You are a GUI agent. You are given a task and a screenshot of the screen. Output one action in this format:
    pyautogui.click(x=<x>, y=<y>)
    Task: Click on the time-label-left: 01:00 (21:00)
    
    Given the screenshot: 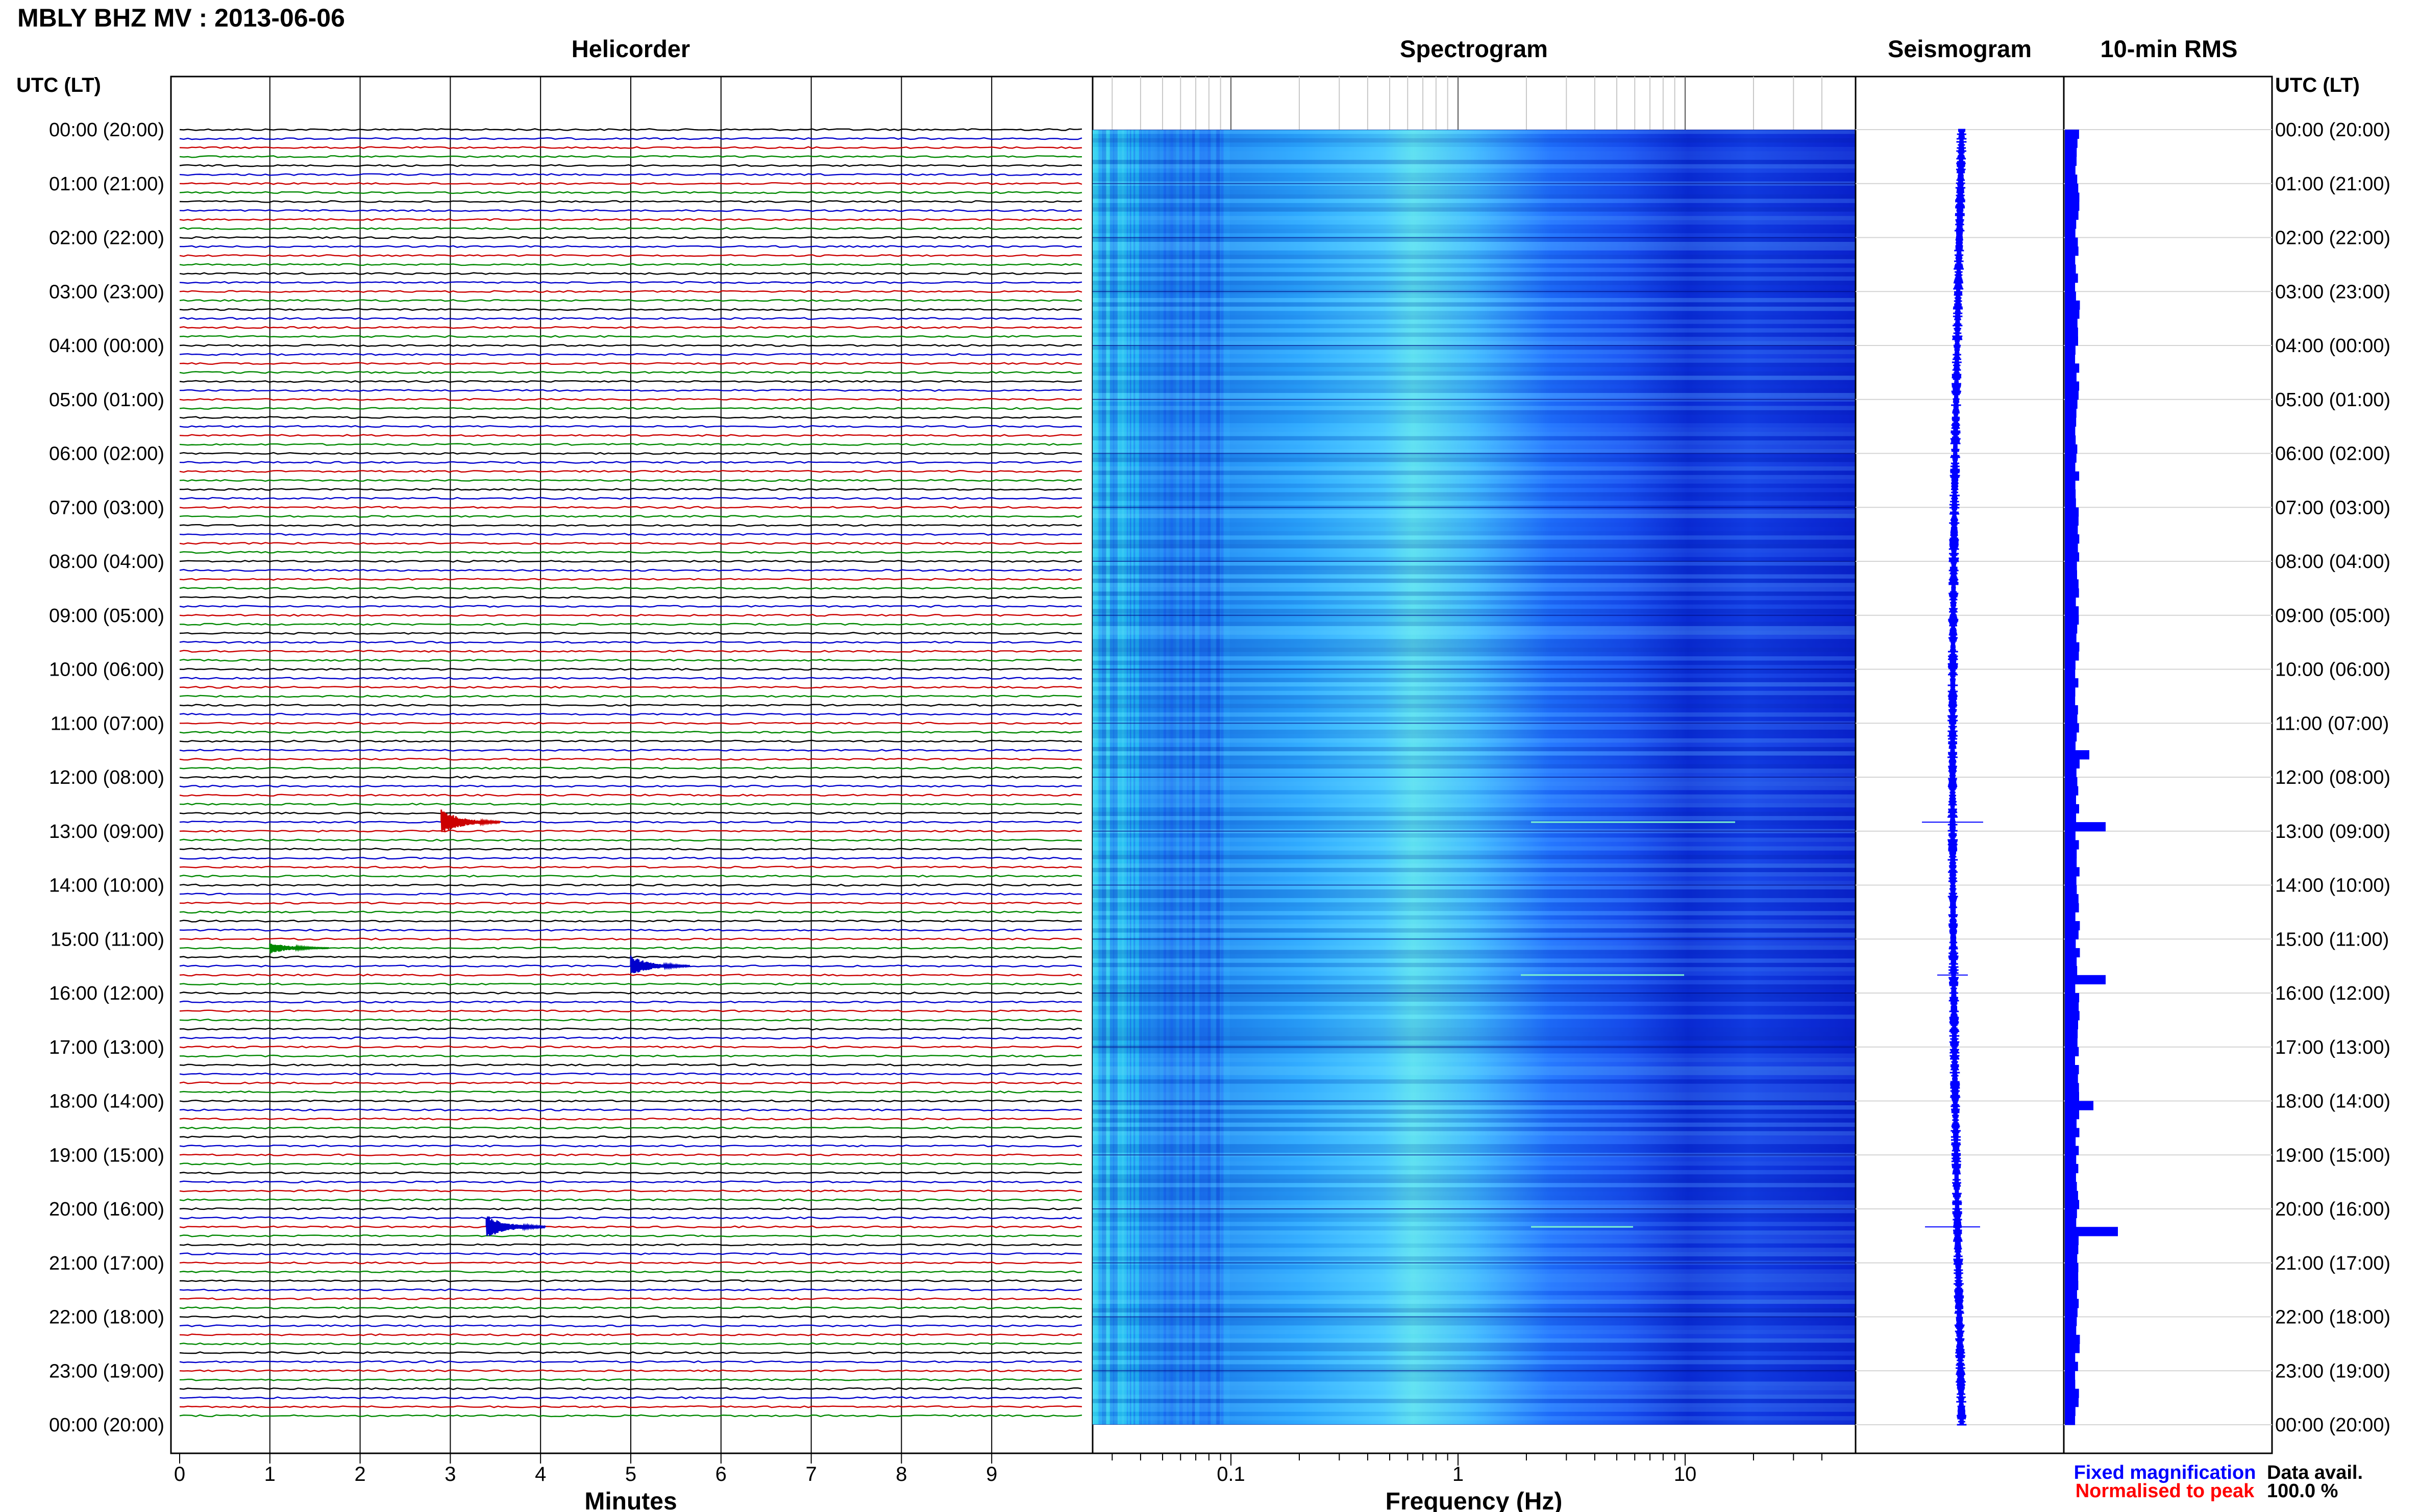 What is the action you would take?
    pyautogui.click(x=106, y=184)
    